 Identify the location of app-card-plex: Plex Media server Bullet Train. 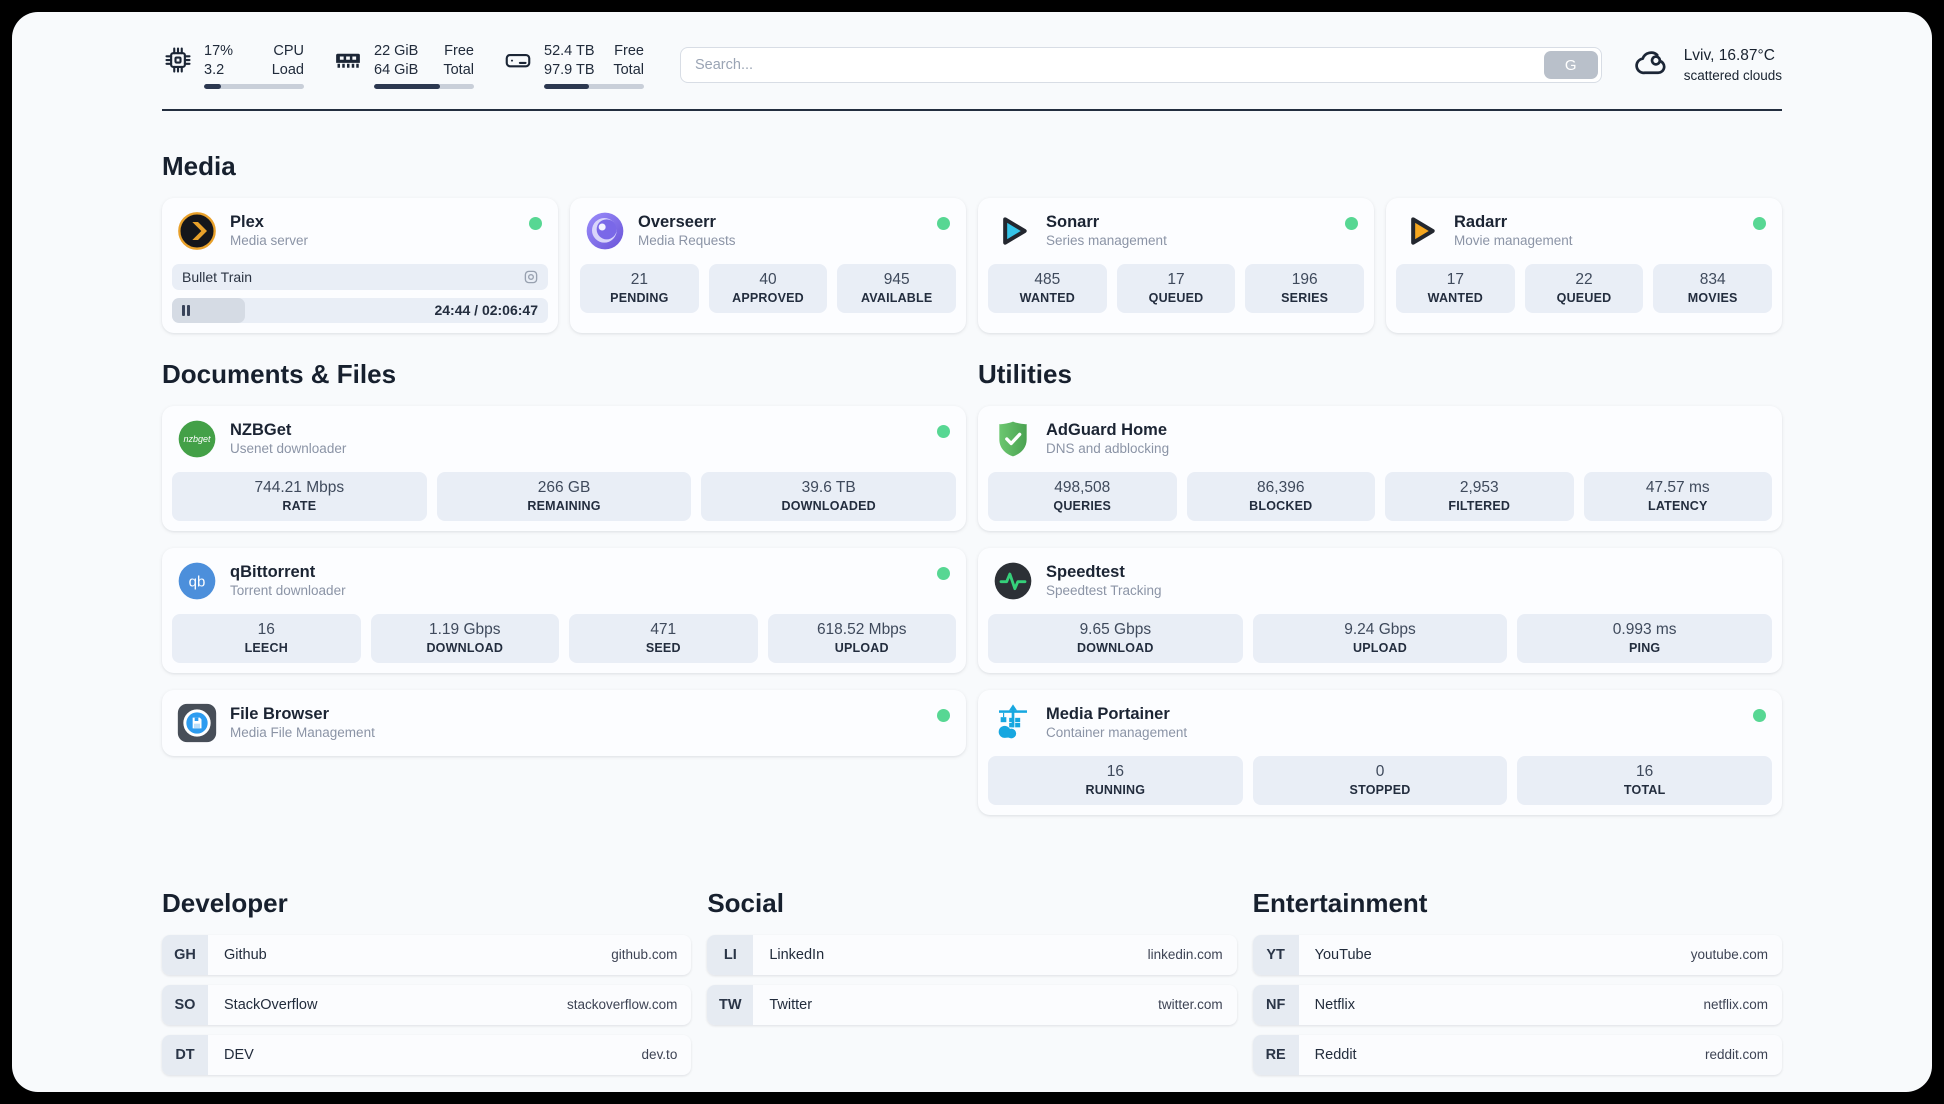
(360, 265).